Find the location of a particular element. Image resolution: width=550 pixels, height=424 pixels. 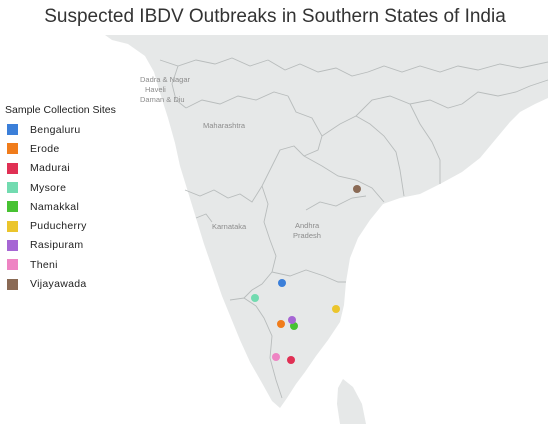

legend-item-rasipuram: Rasipuram is located at coordinates (60, 245).